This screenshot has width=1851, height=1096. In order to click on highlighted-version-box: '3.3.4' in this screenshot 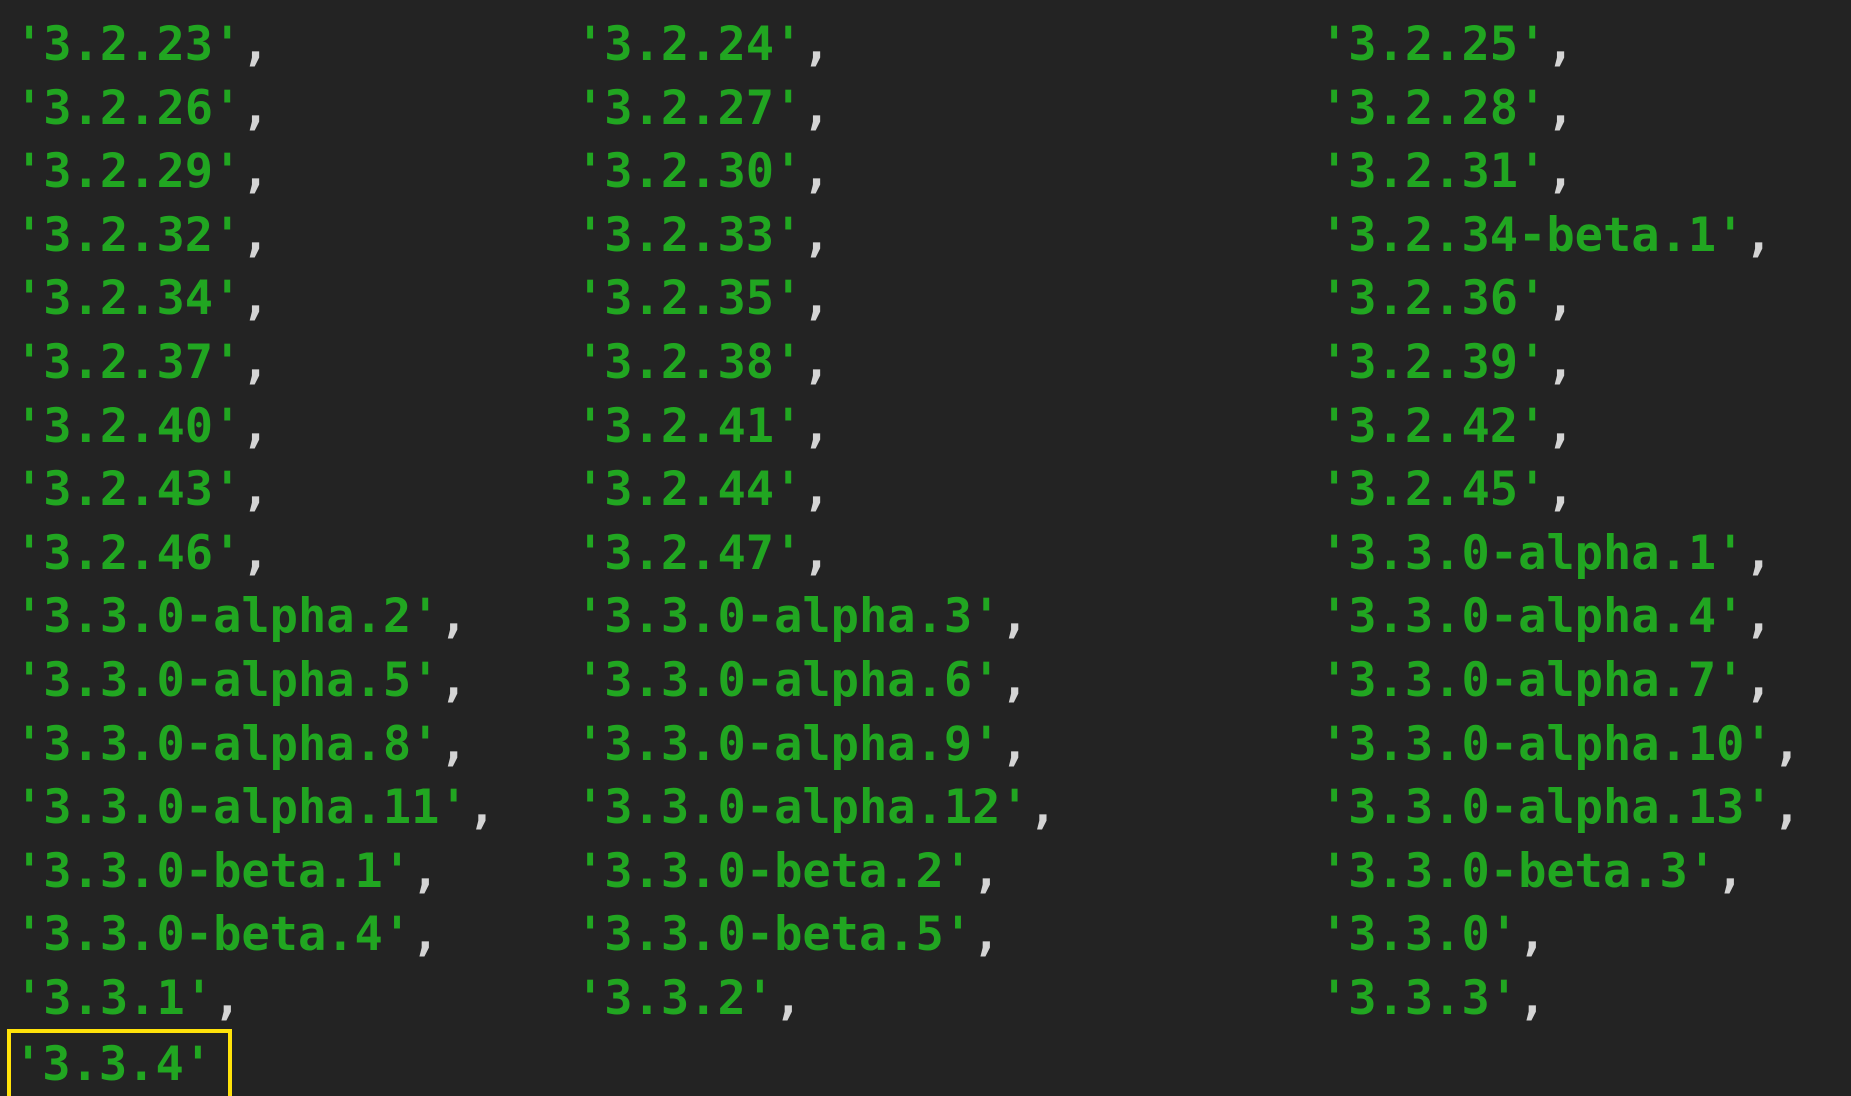, I will do `click(120, 1062)`.